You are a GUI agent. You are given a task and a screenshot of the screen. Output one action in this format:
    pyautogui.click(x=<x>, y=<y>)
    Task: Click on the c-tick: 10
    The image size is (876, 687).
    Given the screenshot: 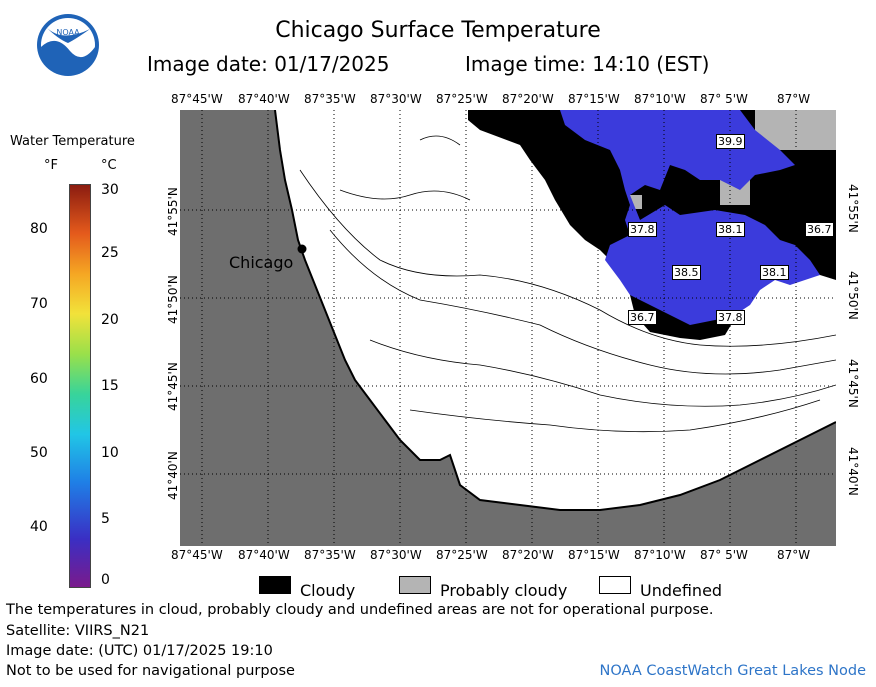 What is the action you would take?
    pyautogui.click(x=110, y=453)
    